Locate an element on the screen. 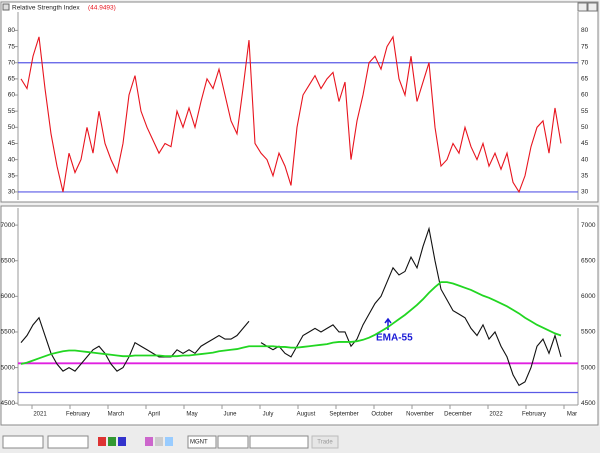 The height and width of the screenshot is (453, 600). y-tick-label: 6000 is located at coordinates (8, 296).